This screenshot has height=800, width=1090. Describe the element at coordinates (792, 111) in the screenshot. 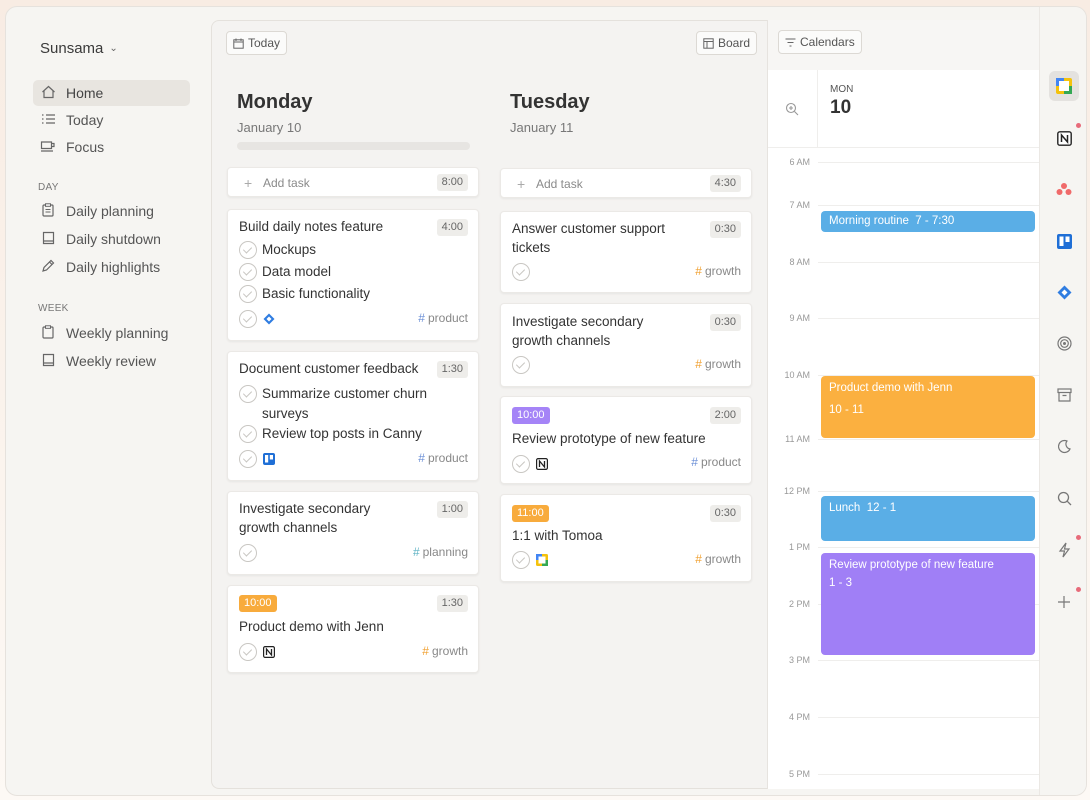

I see `zoom-in-icon` at that location.